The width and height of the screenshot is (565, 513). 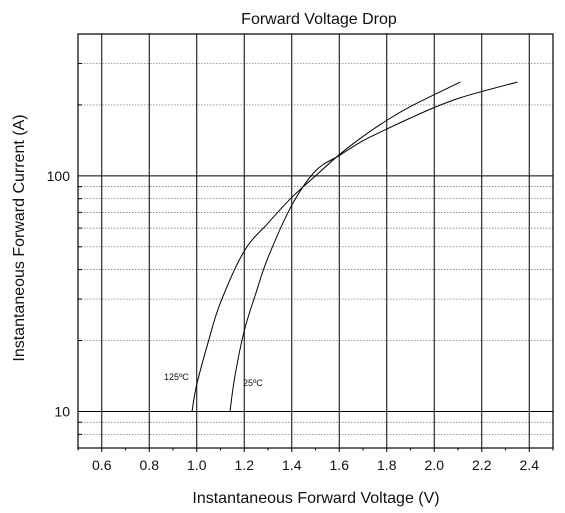 I want to click on x-tick-label: 2.4, so click(x=530, y=465).